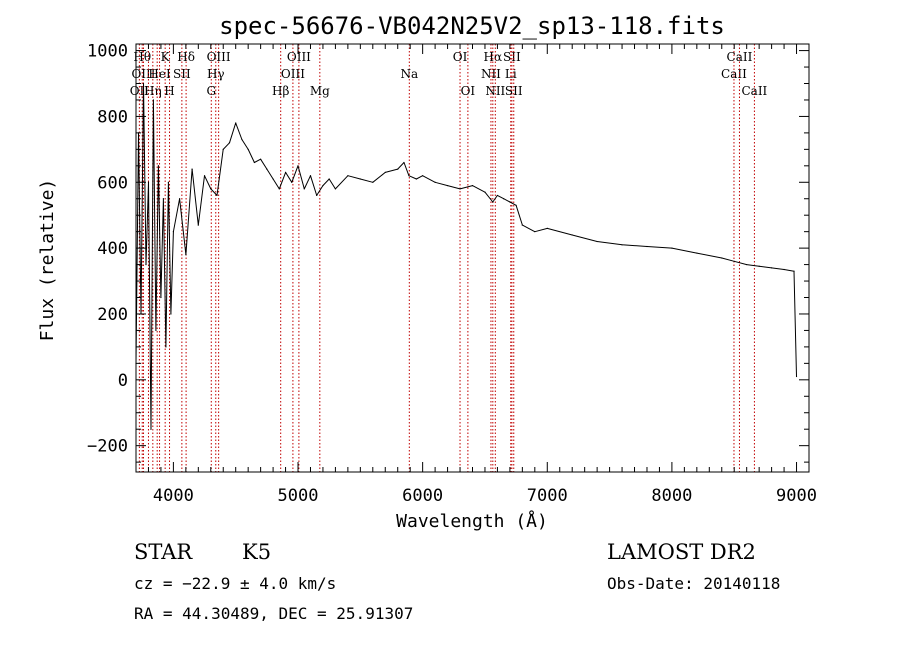  Describe the element at coordinates (671, 496) in the screenshot. I see `x-tick-label: 8000` at that location.